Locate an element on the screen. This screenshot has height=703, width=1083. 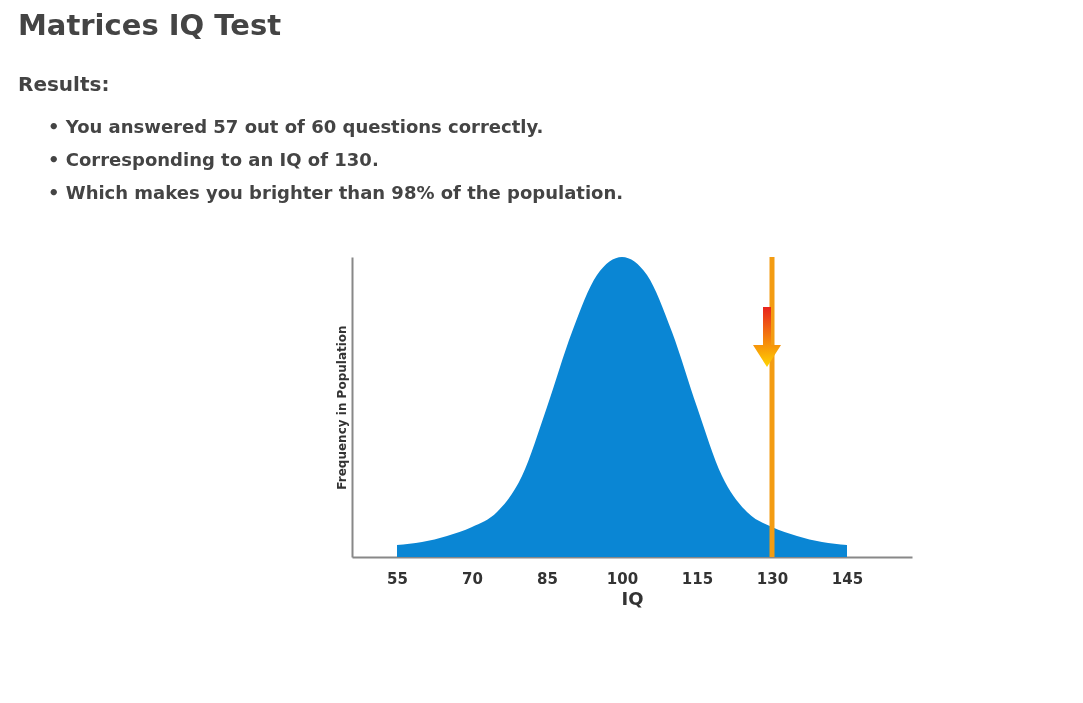
text: Results: is located at coordinates (64, 84).